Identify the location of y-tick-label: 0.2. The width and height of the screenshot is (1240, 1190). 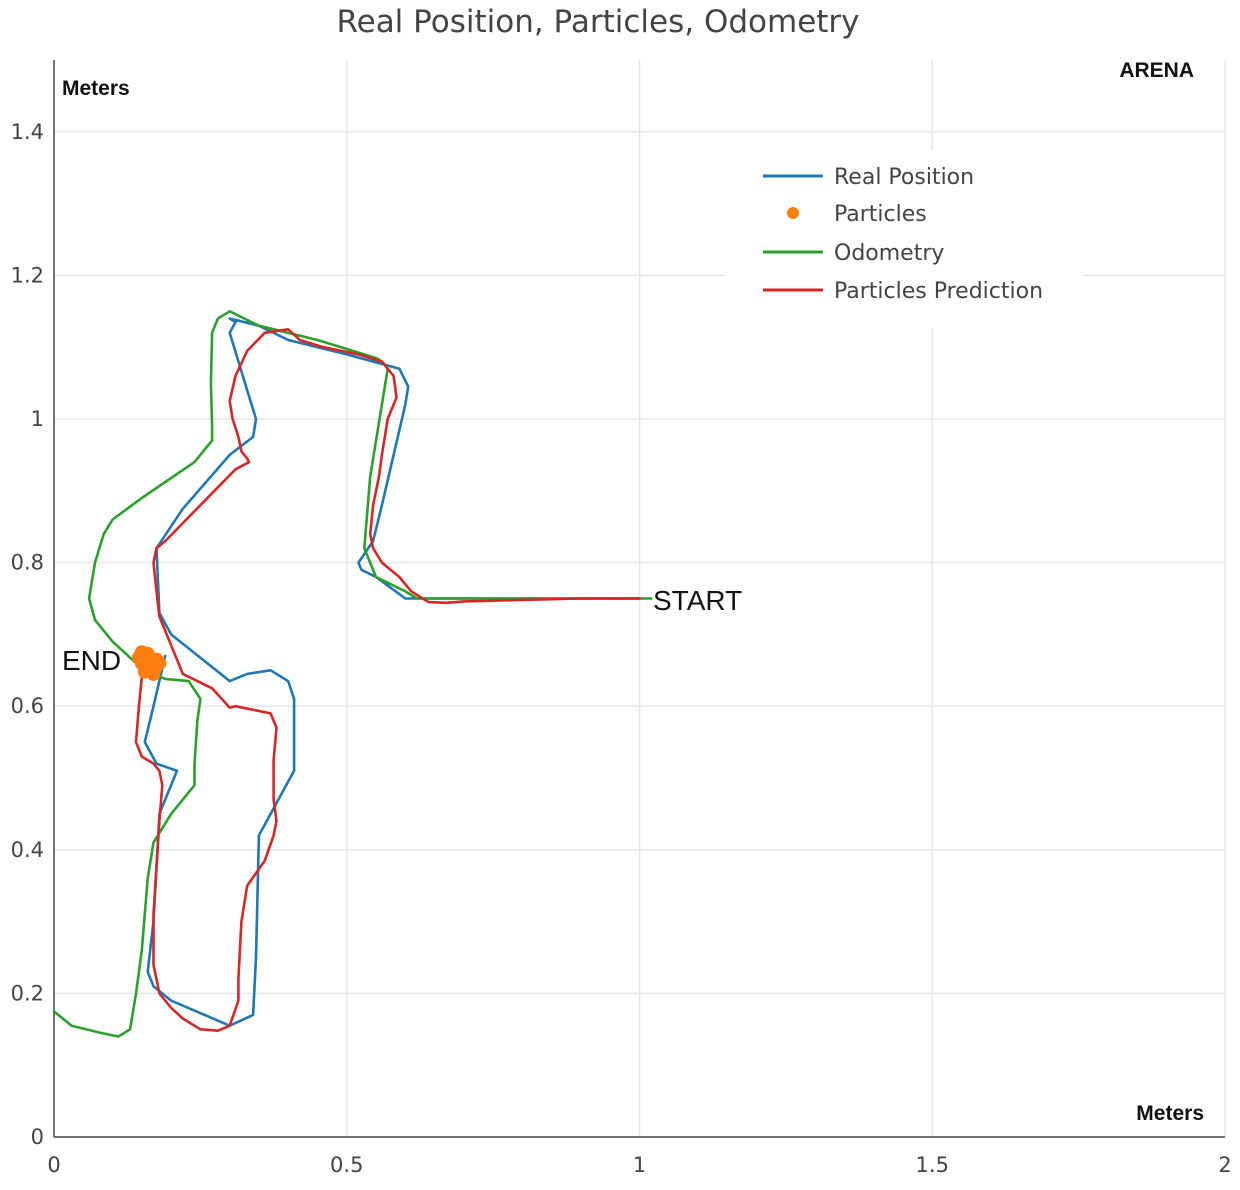
(27, 993).